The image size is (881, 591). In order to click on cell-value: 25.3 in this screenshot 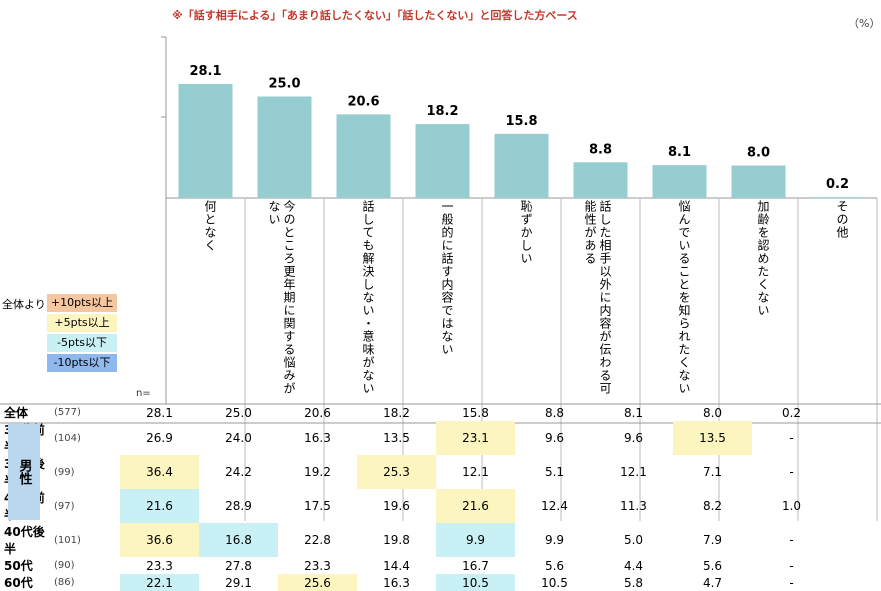, I will do `click(396, 472)`.